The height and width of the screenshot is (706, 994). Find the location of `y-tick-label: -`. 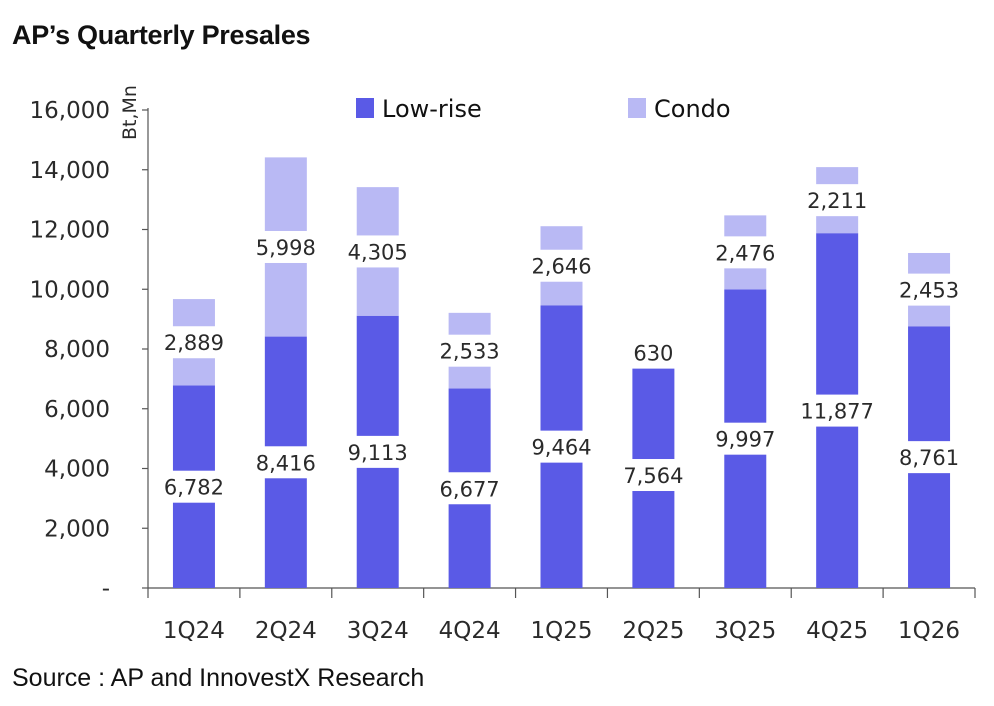

y-tick-label: - is located at coordinates (106, 589).